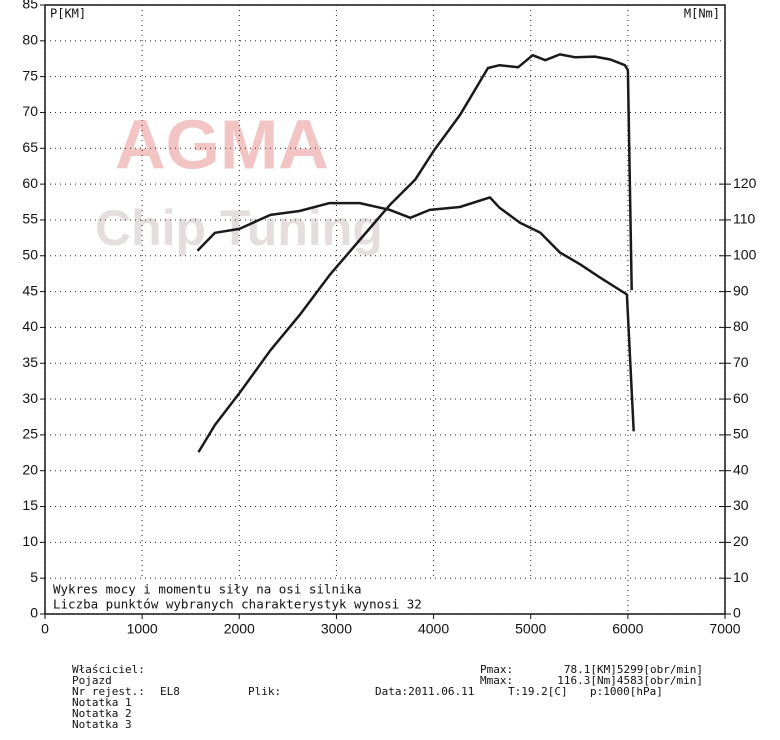 The width and height of the screenshot is (780, 740). Describe the element at coordinates (34, 613) in the screenshot. I see `y-tick-label: 0` at that location.